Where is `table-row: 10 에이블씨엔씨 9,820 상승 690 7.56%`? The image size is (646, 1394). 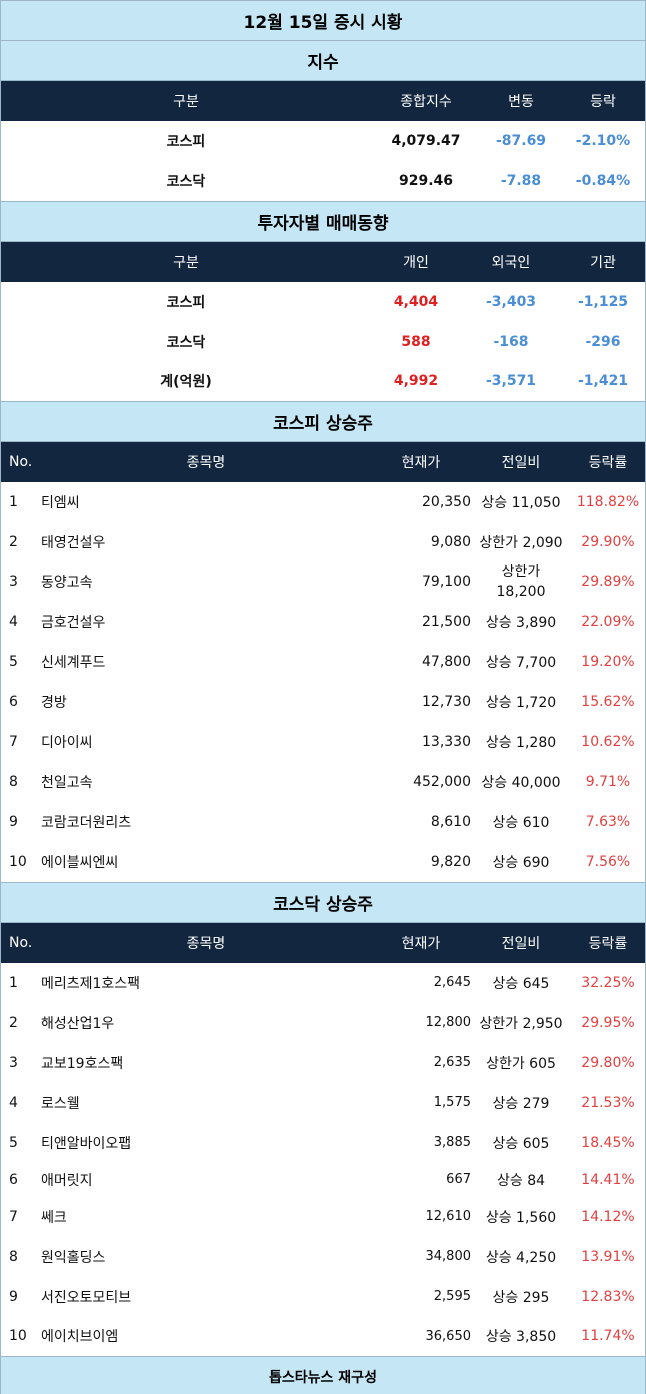
table-row: 10 에이블씨엔씨 9,820 상승 690 7.56% is located at coordinates (323, 862).